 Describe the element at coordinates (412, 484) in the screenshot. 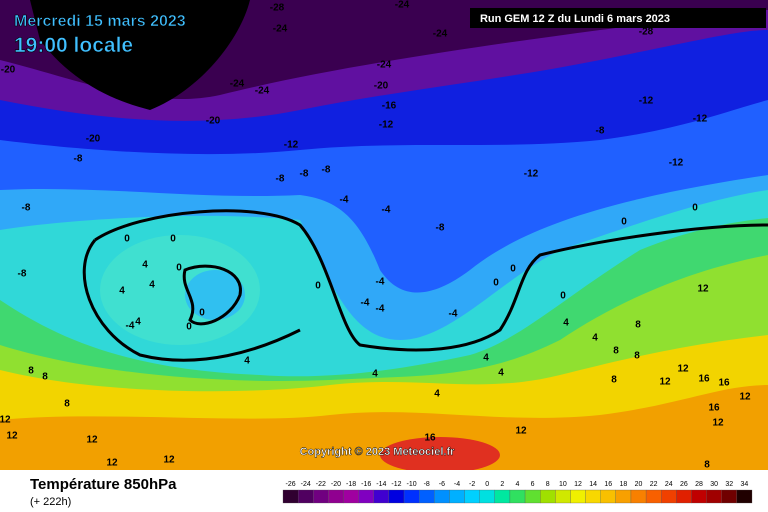

I see `colorbar-label: -10` at that location.